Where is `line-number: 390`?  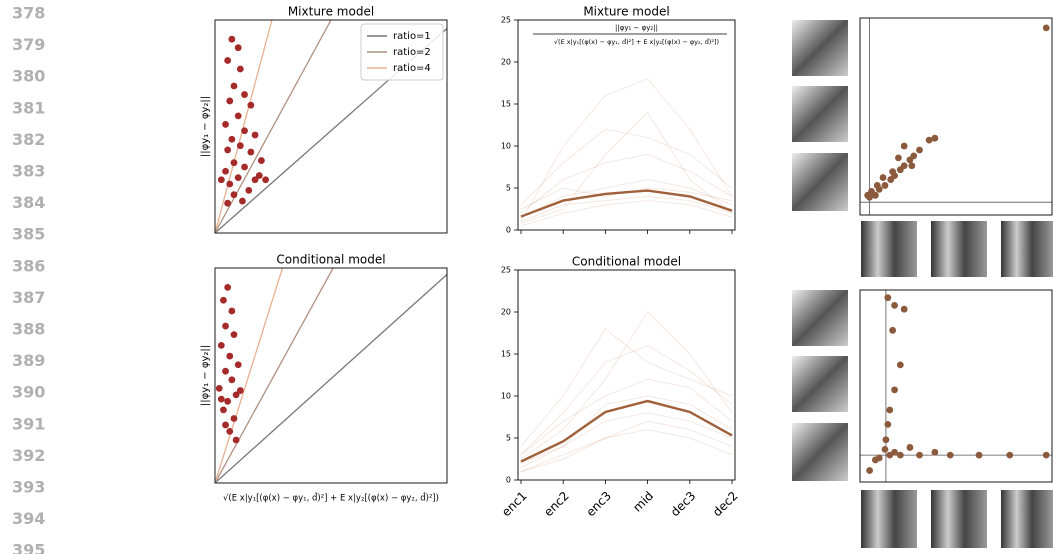
line-number: 390 is located at coordinates (28, 392).